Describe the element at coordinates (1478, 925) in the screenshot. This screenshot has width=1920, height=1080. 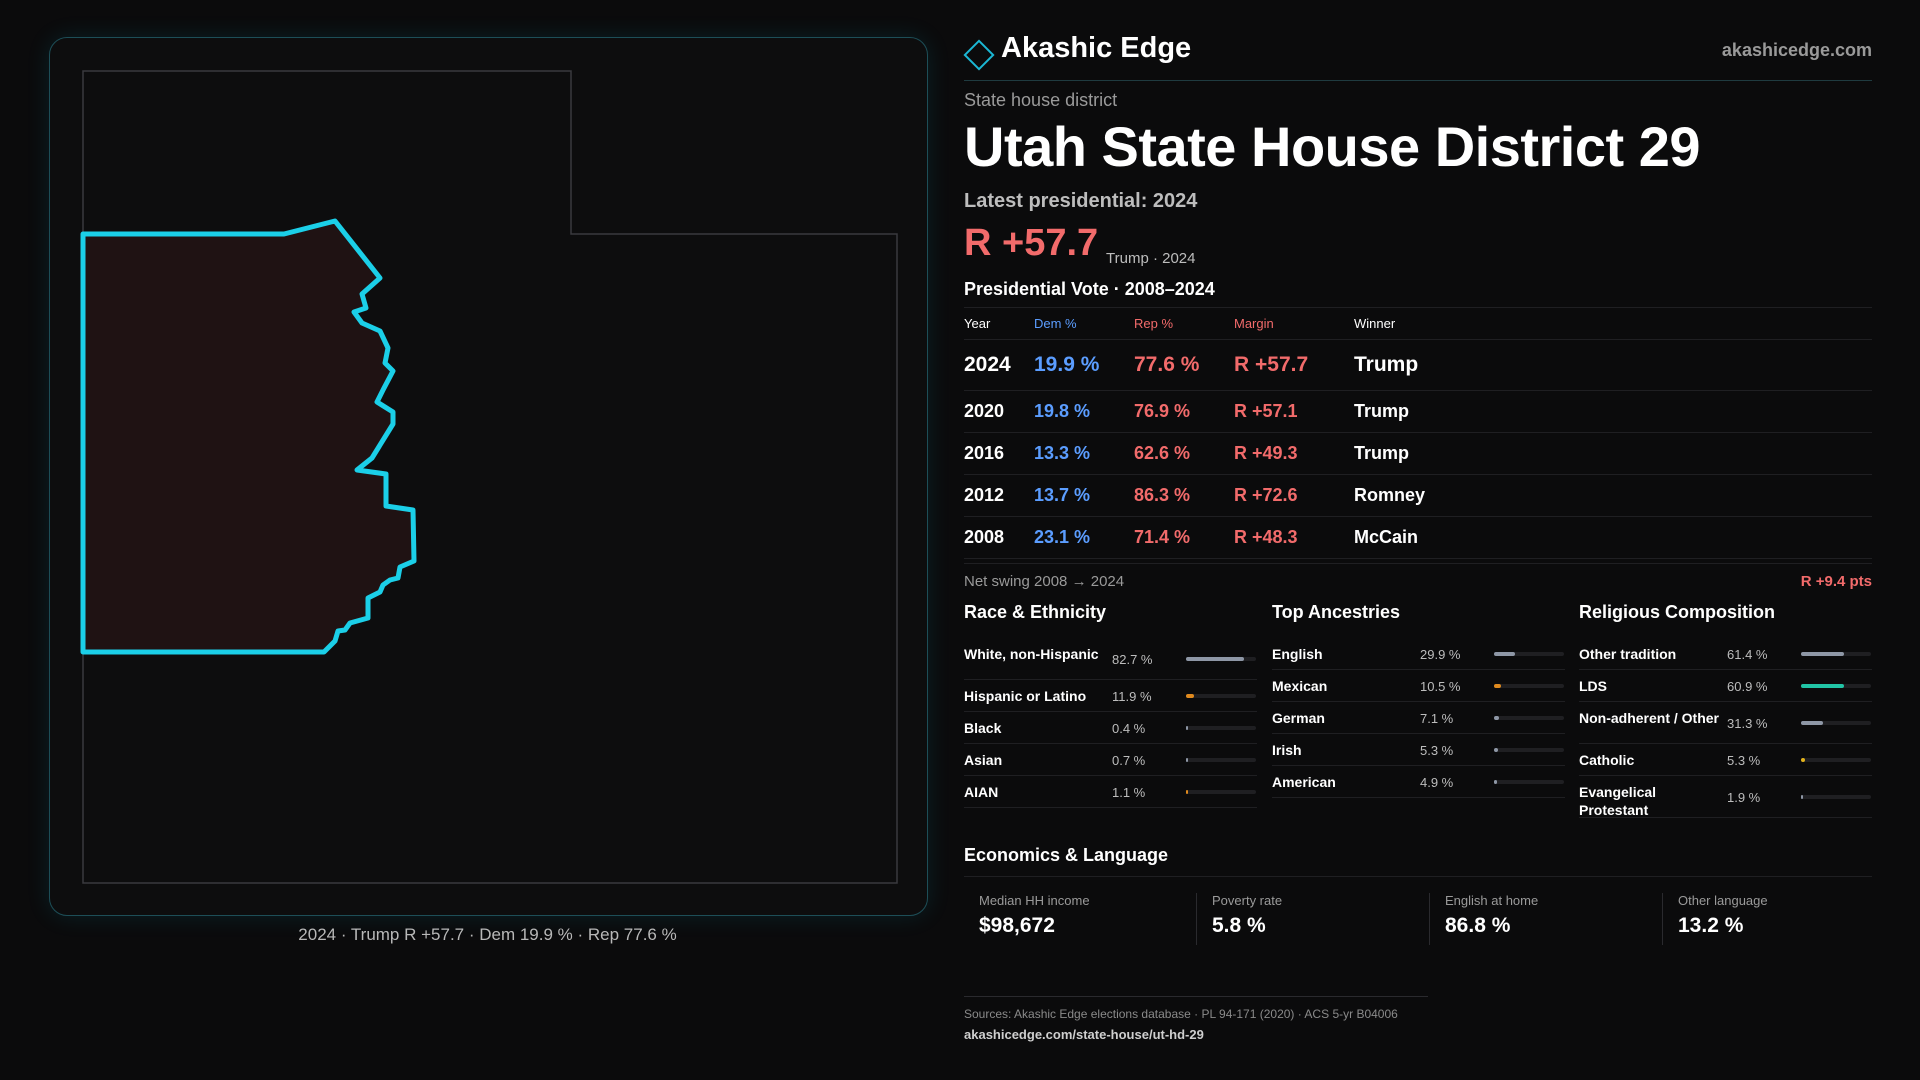
I see `econ-value: 86.8 %` at that location.